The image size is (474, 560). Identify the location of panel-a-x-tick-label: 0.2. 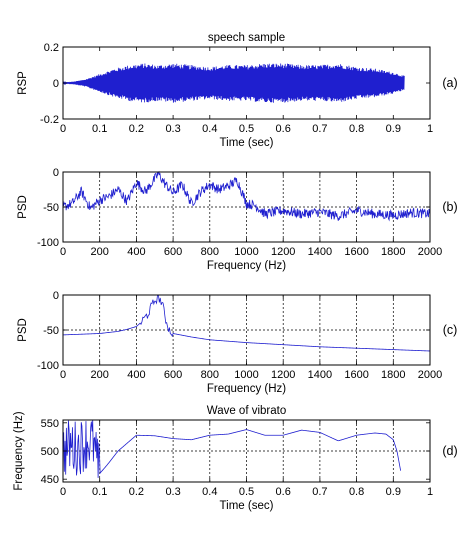
(136, 129).